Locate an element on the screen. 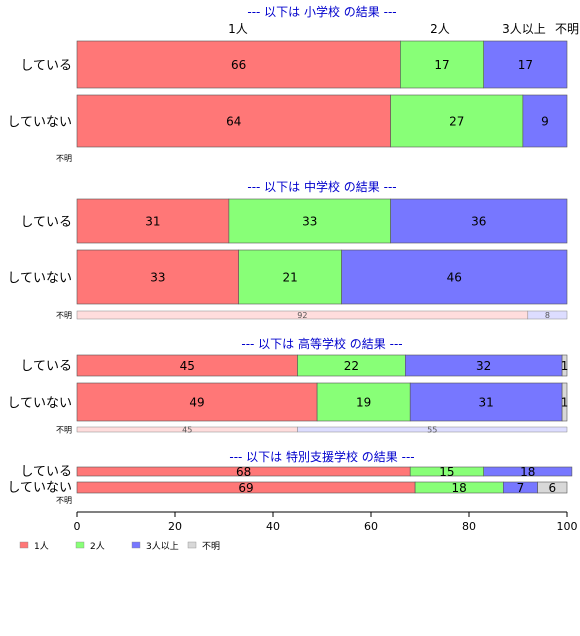  x-tick-label: 0 is located at coordinates (77, 526).